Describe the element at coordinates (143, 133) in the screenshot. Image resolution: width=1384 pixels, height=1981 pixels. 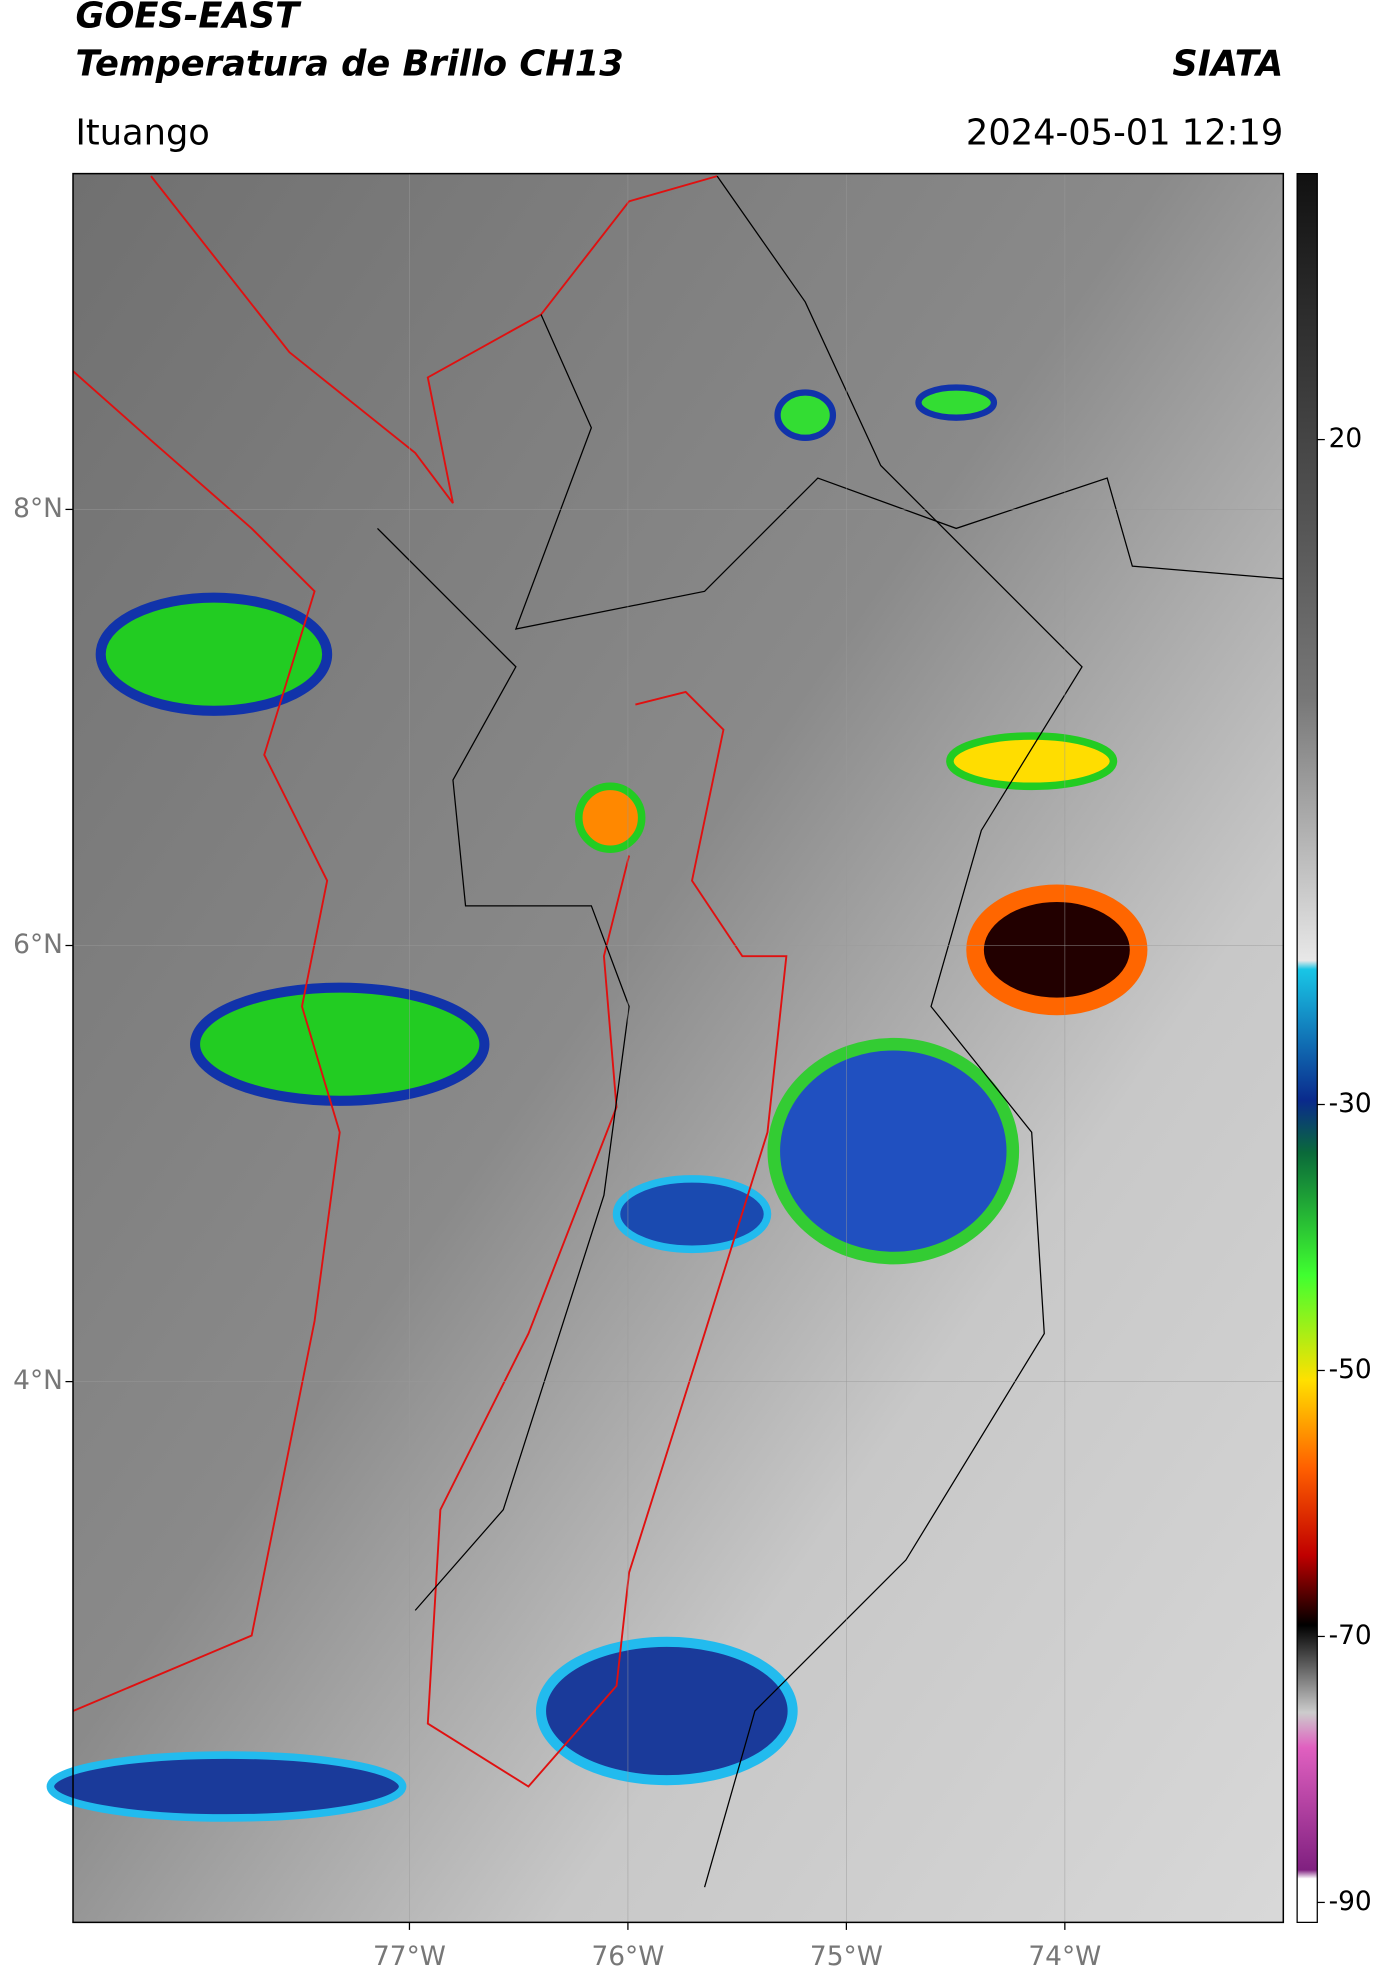
I see `location: Ituango` at that location.